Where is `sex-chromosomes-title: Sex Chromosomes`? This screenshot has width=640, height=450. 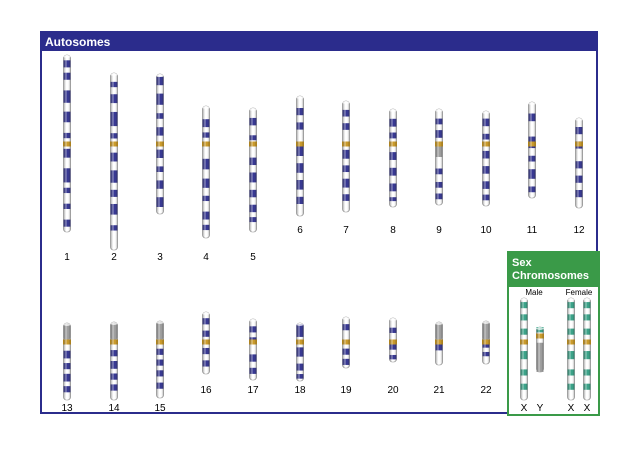
sex-chromosomes-title: Sex Chromosomes is located at coordinates (553, 270).